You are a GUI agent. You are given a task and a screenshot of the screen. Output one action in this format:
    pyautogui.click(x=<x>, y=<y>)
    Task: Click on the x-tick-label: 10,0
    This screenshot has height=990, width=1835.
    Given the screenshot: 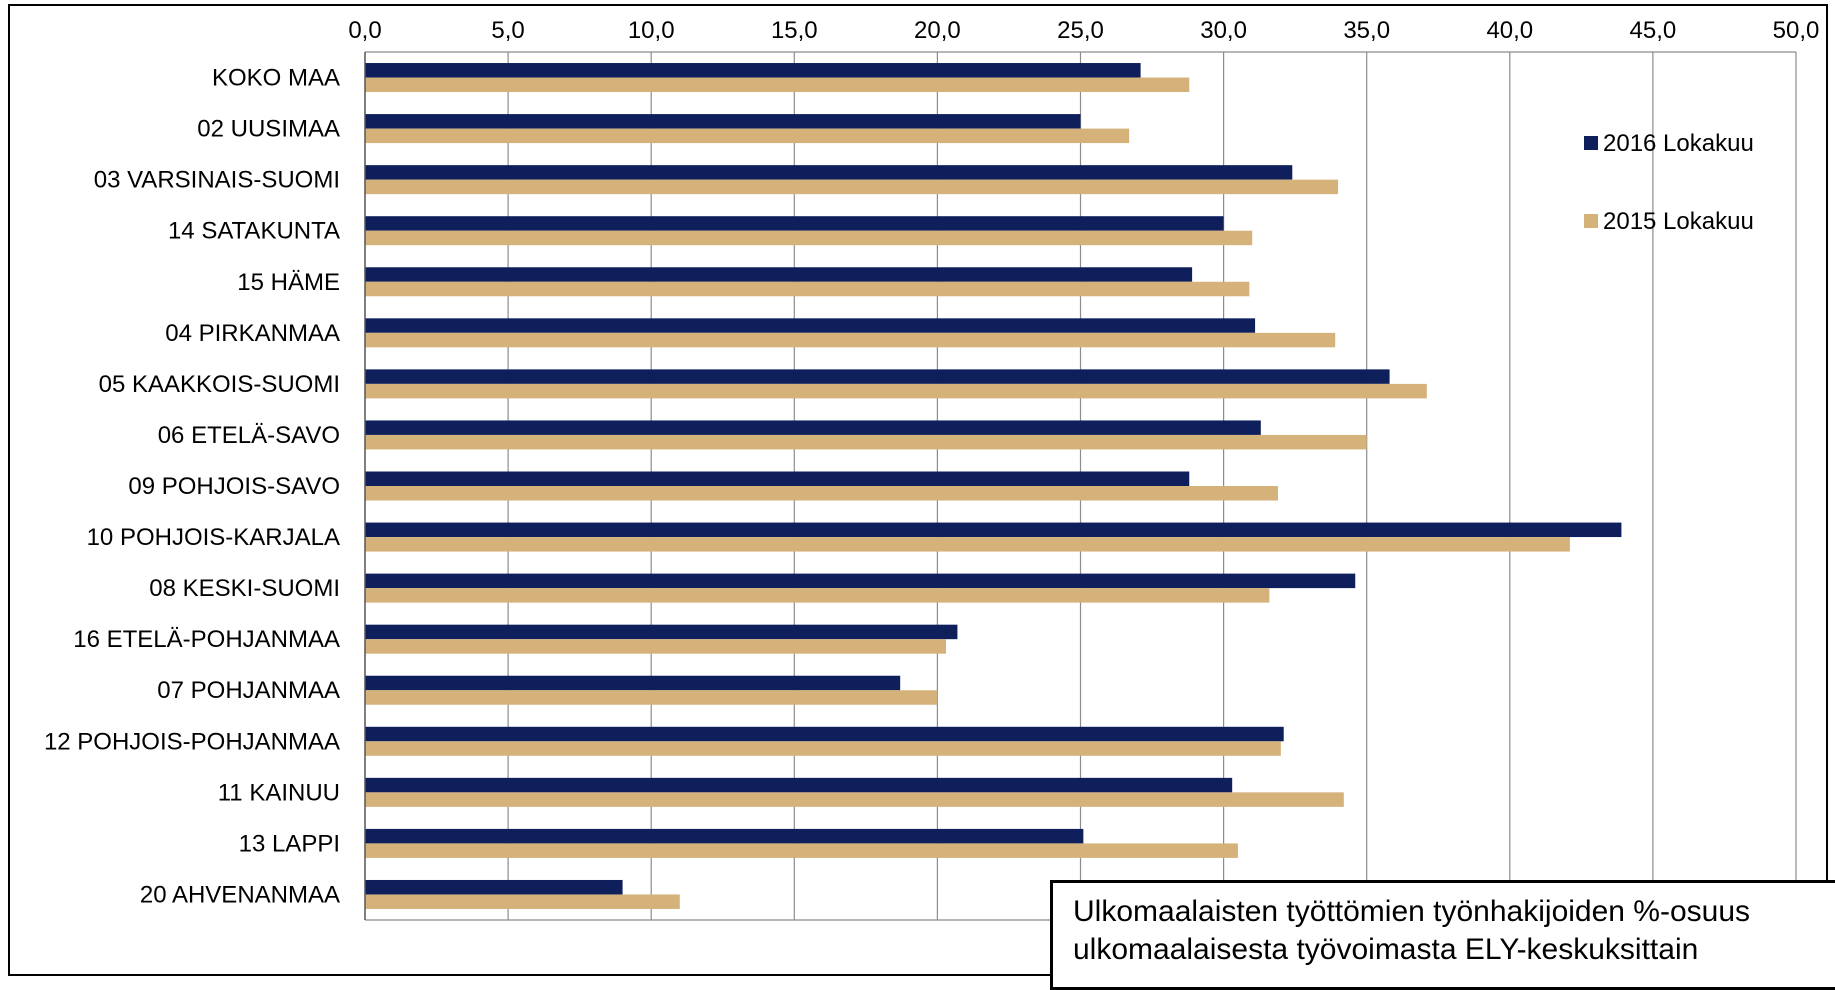 What is the action you would take?
    pyautogui.click(x=651, y=30)
    